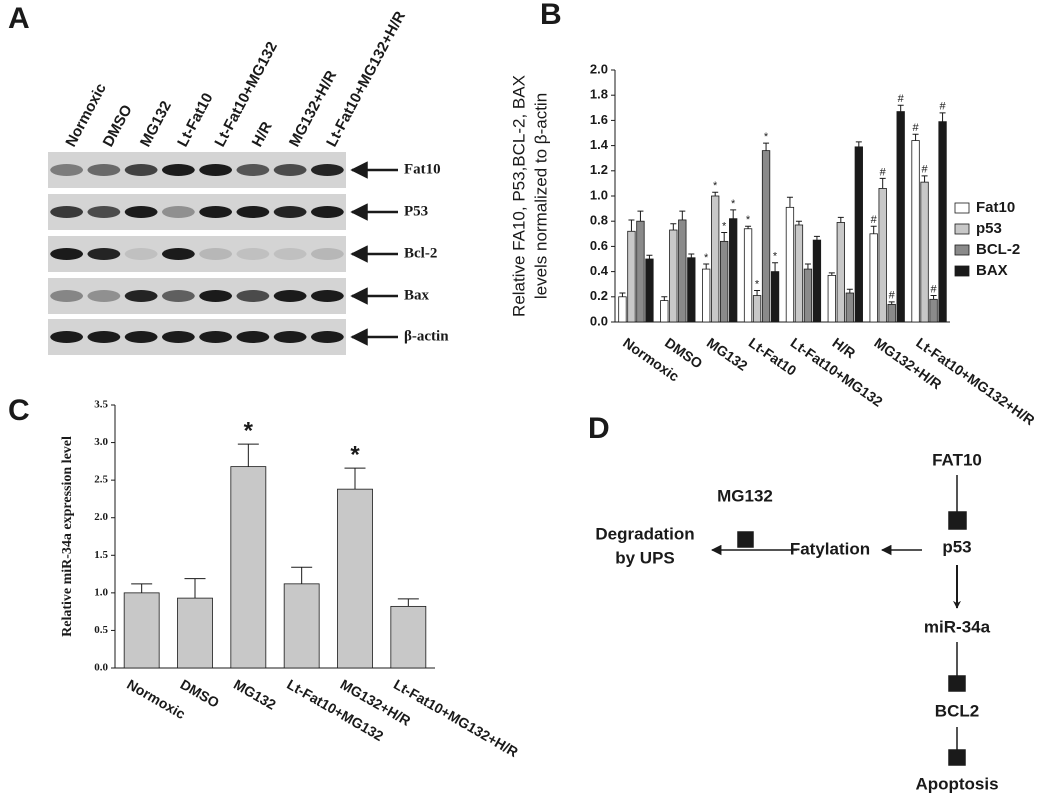 The image size is (1050, 797). I want to click on node-label: MG132, so click(745, 495).